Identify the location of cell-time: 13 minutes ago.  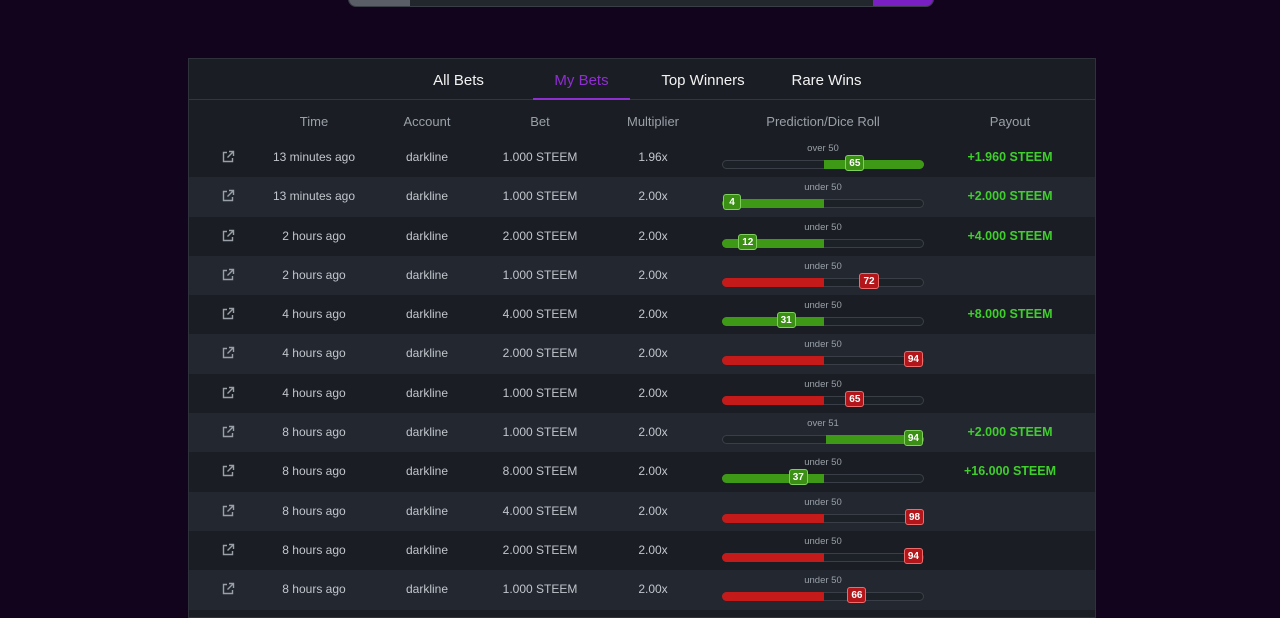
(314, 157).